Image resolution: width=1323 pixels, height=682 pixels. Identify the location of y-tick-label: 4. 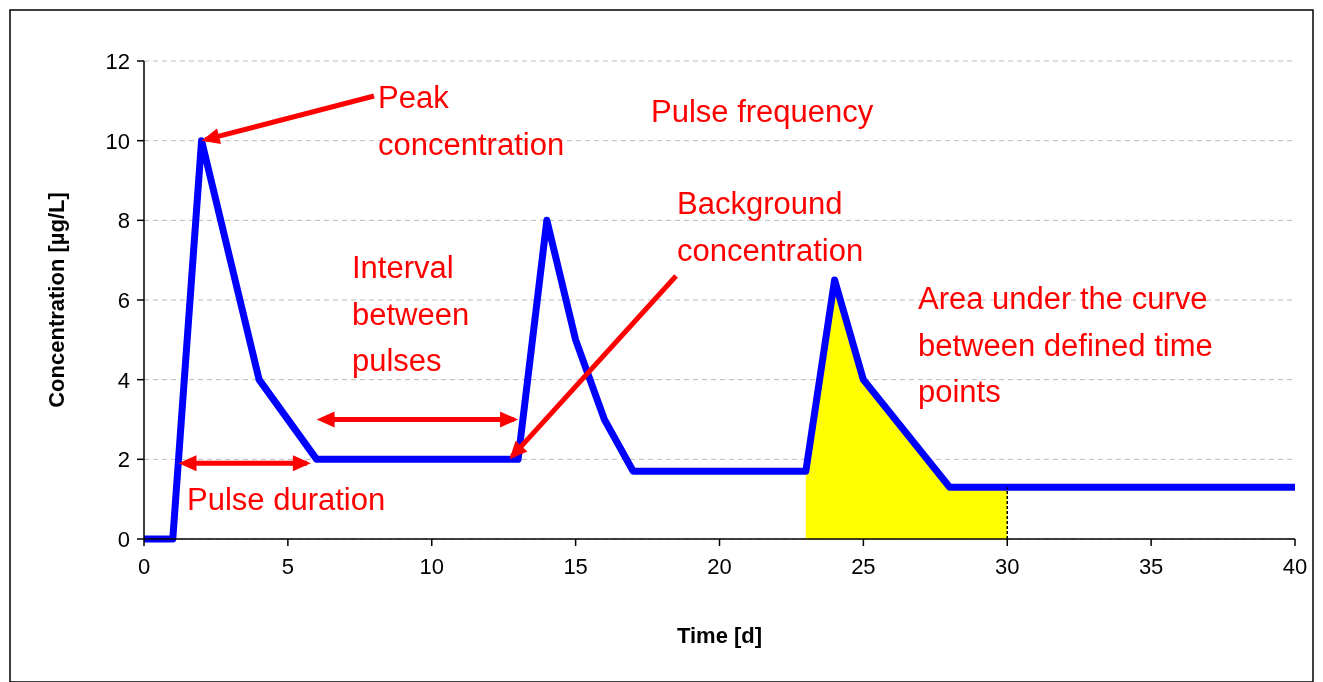
(123, 380).